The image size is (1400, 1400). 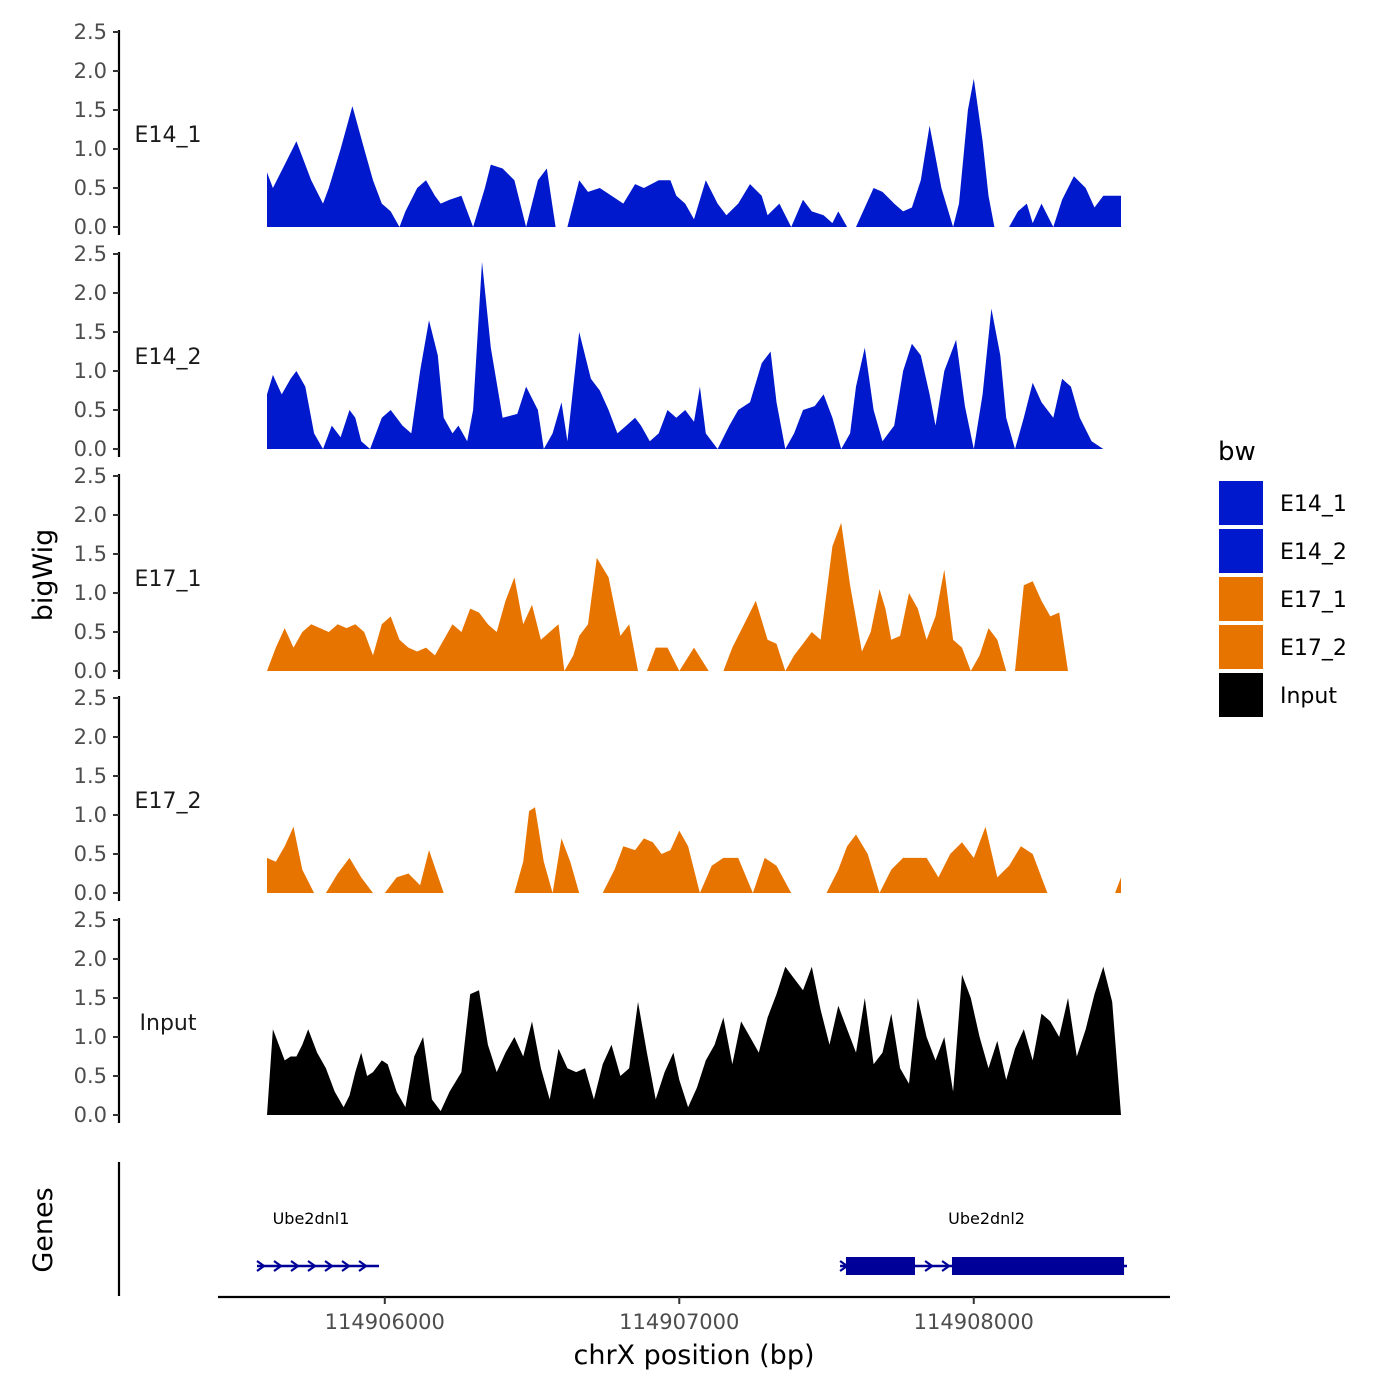 I want to click on track-input: 0.0 0.5 1.0 1.5 2.0 2.5 Input, so click(x=597, y=1017).